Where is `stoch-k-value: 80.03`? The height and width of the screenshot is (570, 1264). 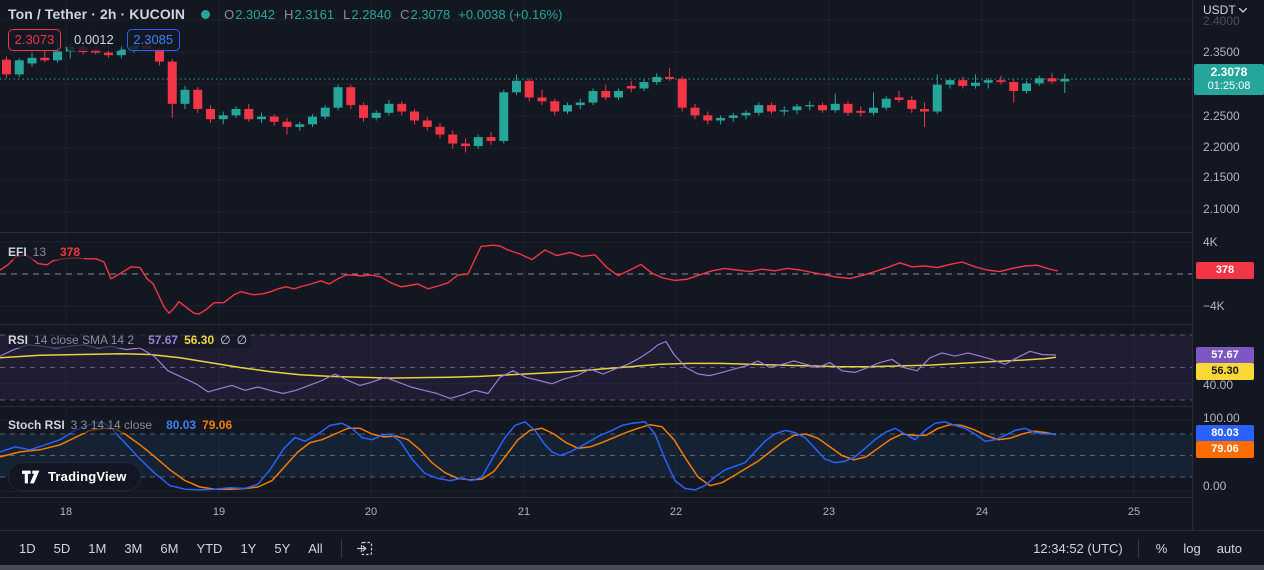
stoch-k-value: 80.03 is located at coordinates (181, 425).